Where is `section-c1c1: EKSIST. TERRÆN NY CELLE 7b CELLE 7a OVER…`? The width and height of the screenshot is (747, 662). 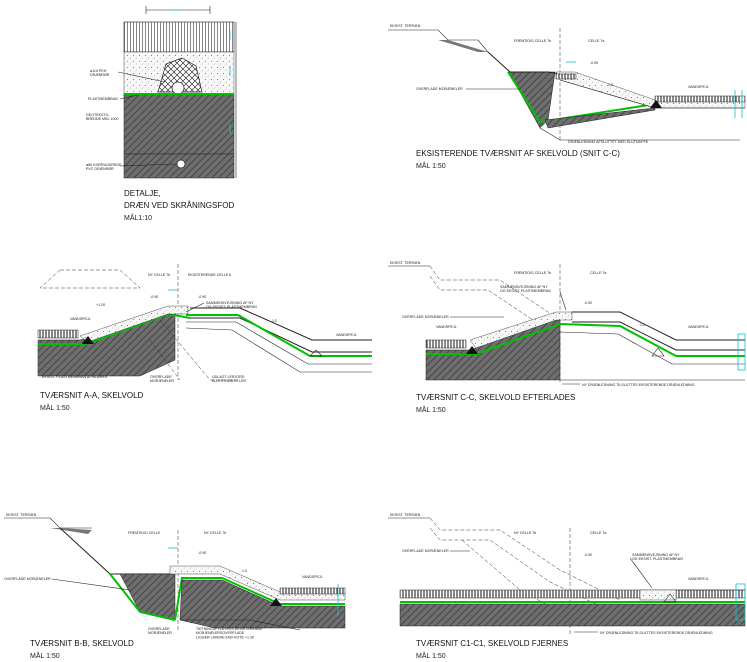
section-c1c1: EKSIST. TERRÆN NY CELLE 7b CELLE 7a OVER… is located at coordinates (567, 586).